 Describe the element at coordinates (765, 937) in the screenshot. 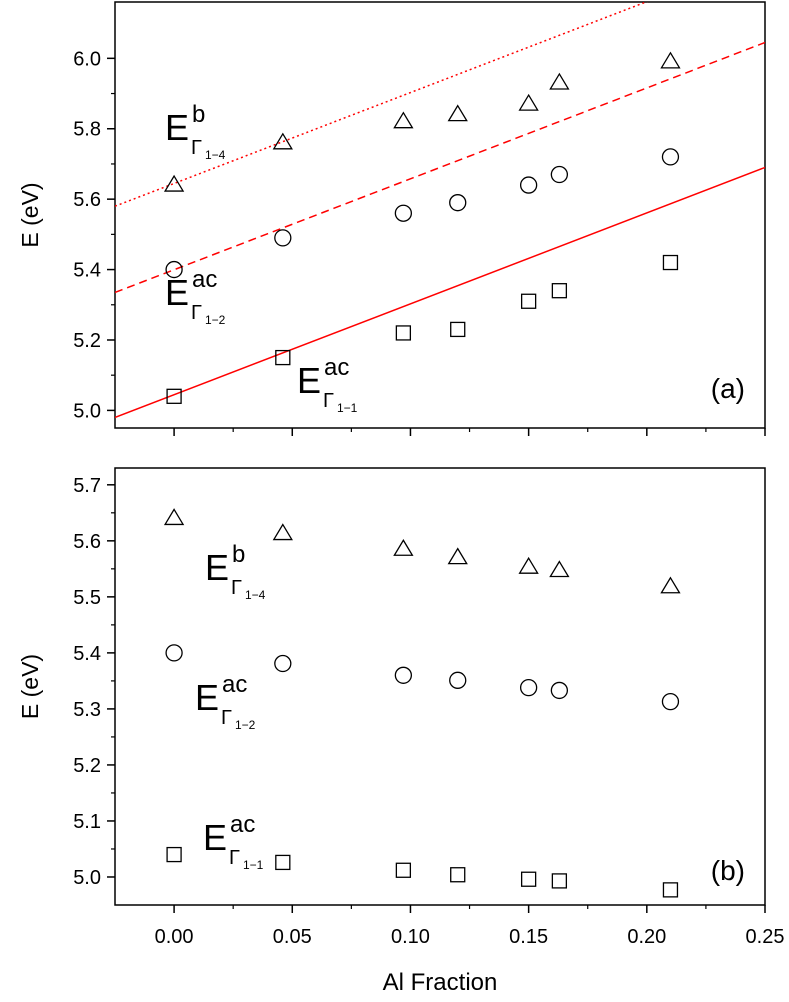

I see `x-tick-label: 0.25` at that location.